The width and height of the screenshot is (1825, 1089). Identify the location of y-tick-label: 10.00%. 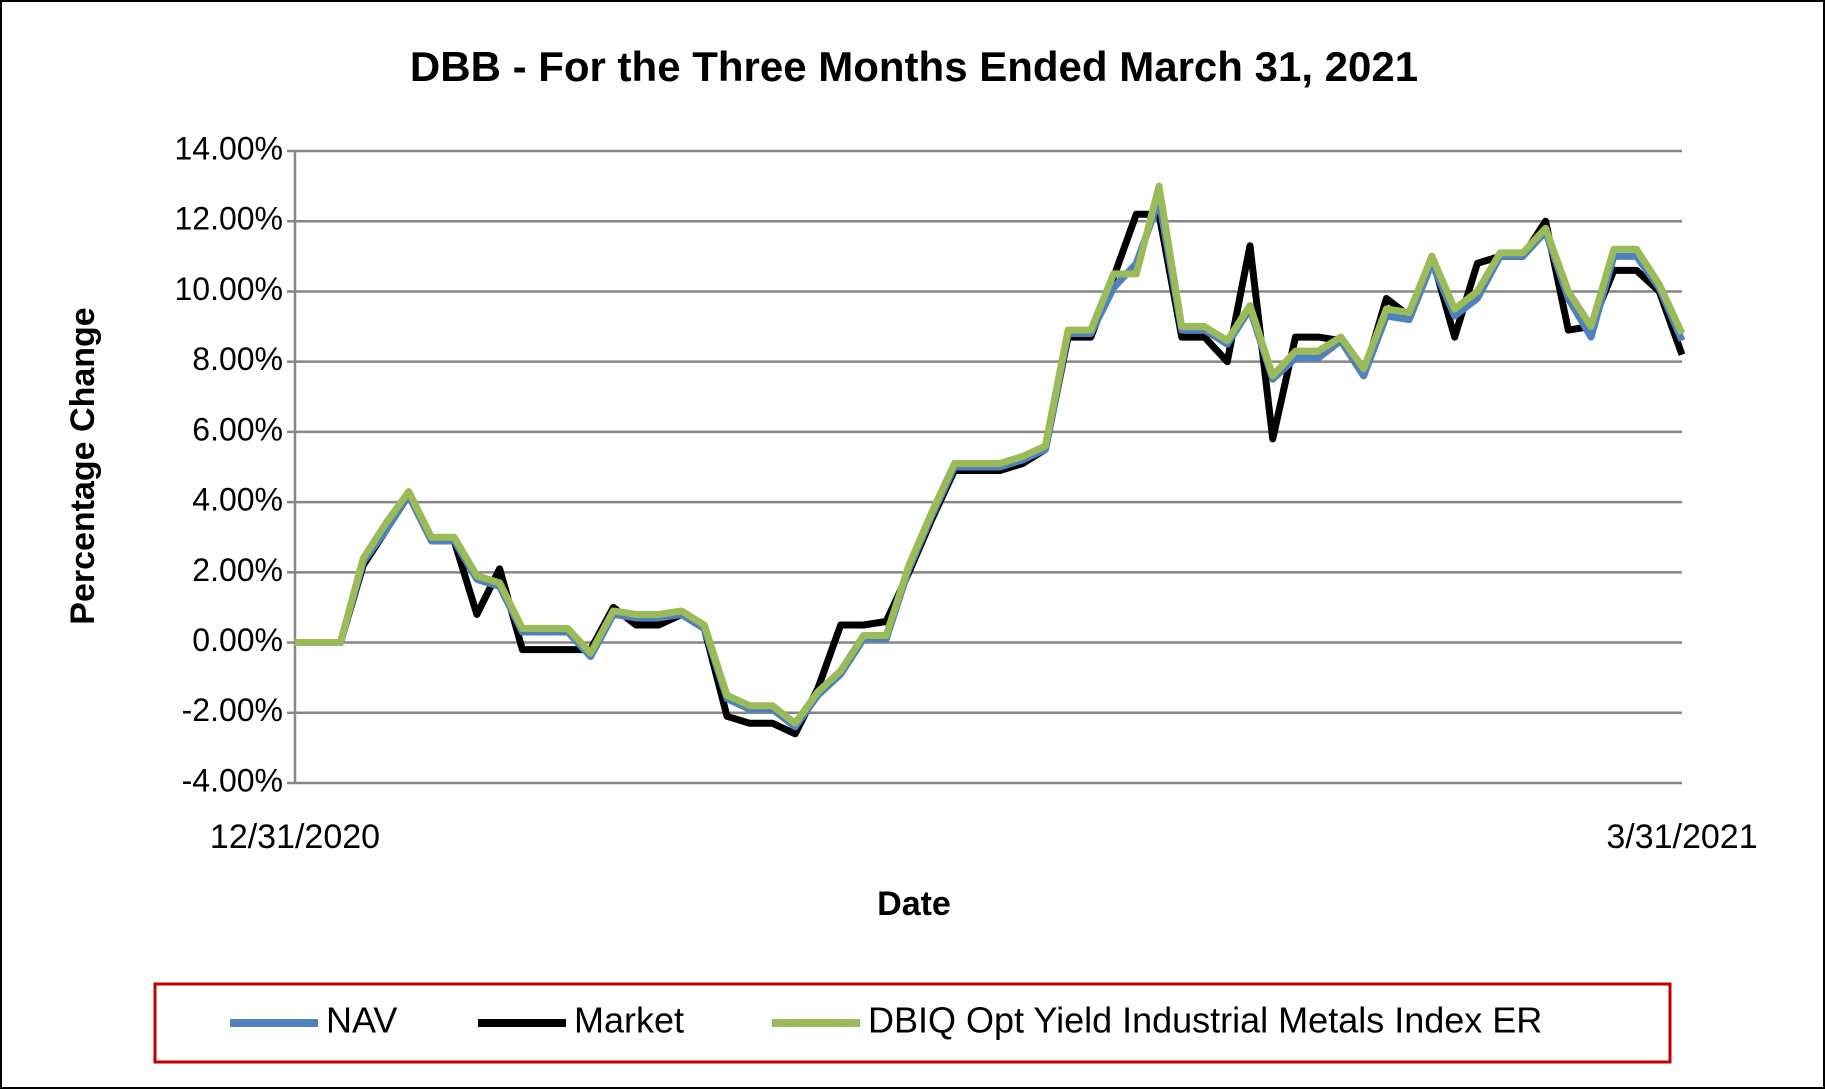
(228, 289).